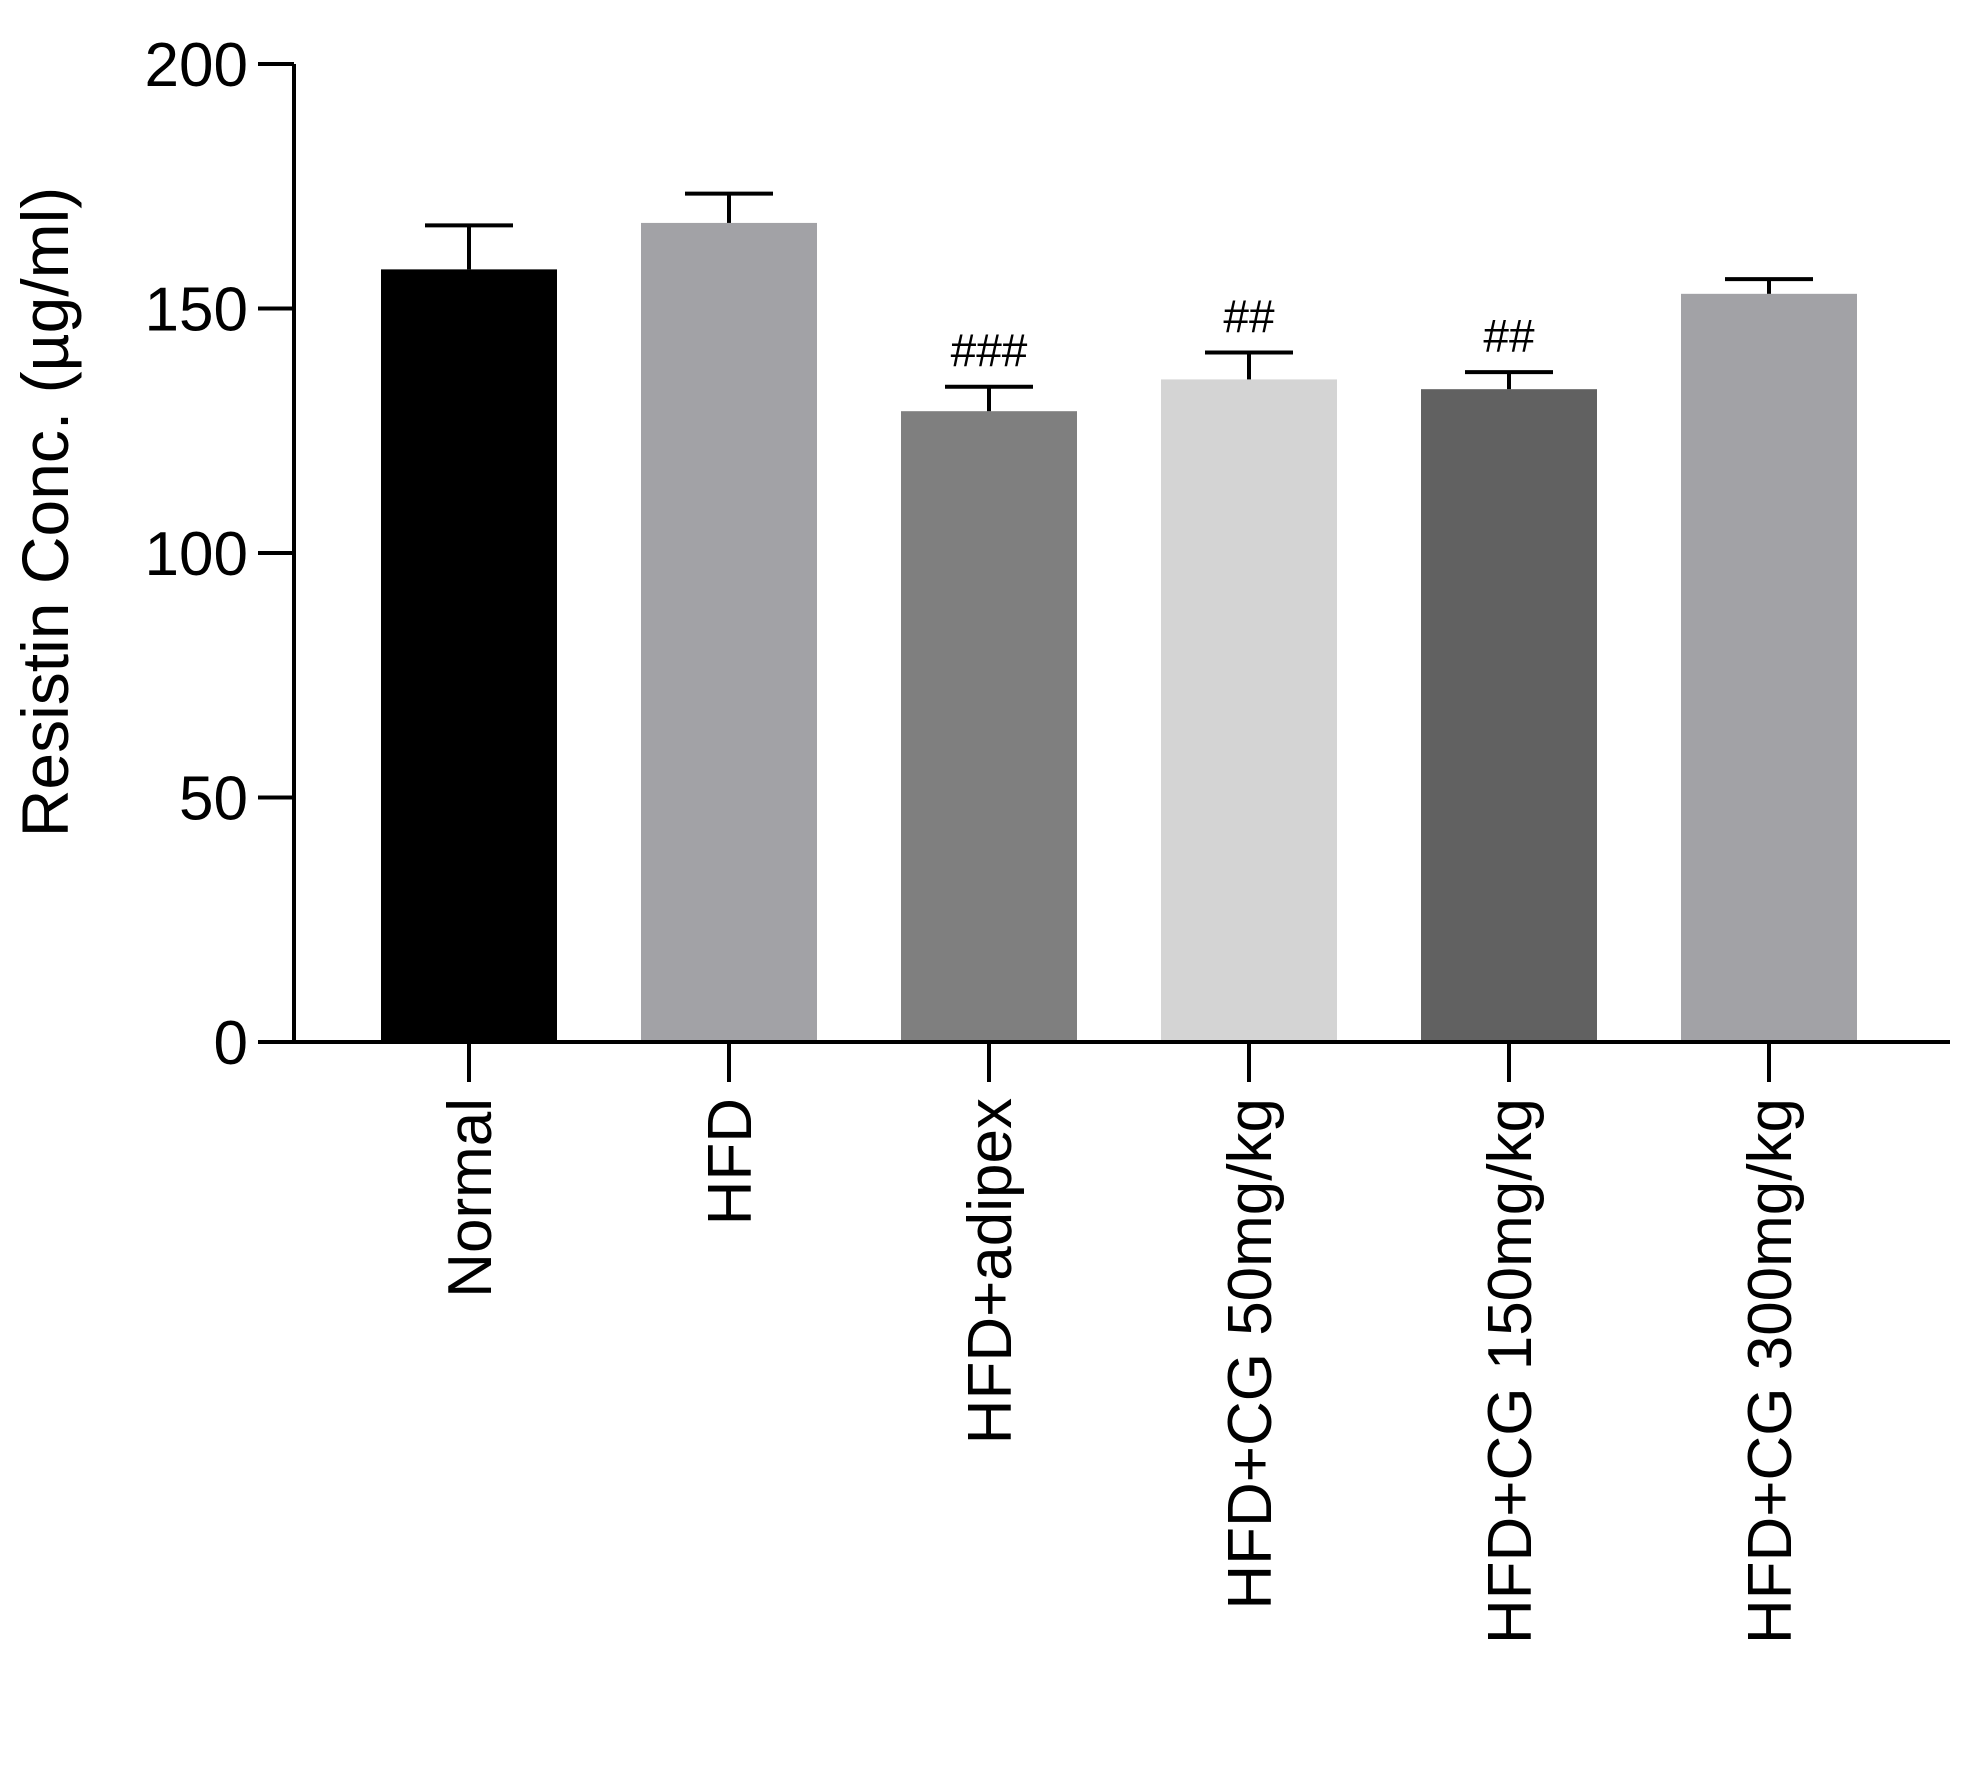 The image size is (1963, 1773). Describe the element at coordinates (990, 1271) in the screenshot. I see `x-tick-label-2: HFD+adipex` at that location.